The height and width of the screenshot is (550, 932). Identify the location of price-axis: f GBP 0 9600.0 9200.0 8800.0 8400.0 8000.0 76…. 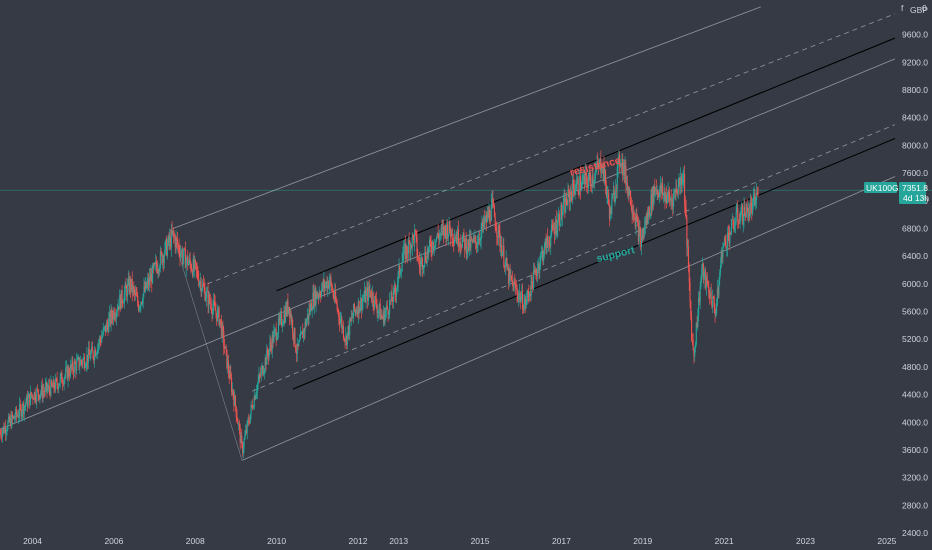
(914, 270).